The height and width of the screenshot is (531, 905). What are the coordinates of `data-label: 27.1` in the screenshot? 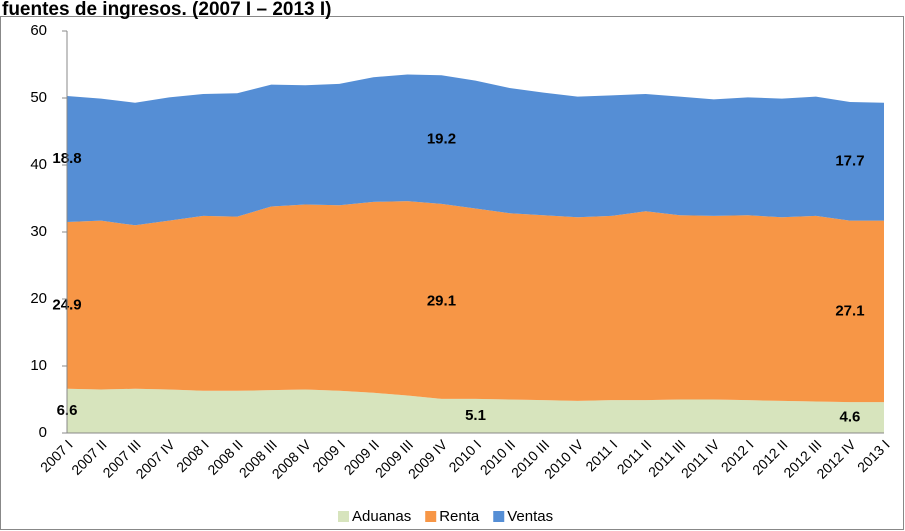 It's located at (849, 310).